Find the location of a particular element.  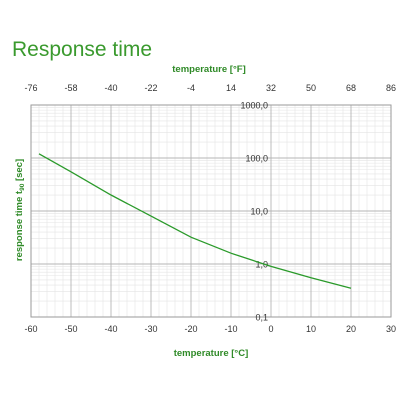

x-tick-label: 30 is located at coordinates (391, 329).